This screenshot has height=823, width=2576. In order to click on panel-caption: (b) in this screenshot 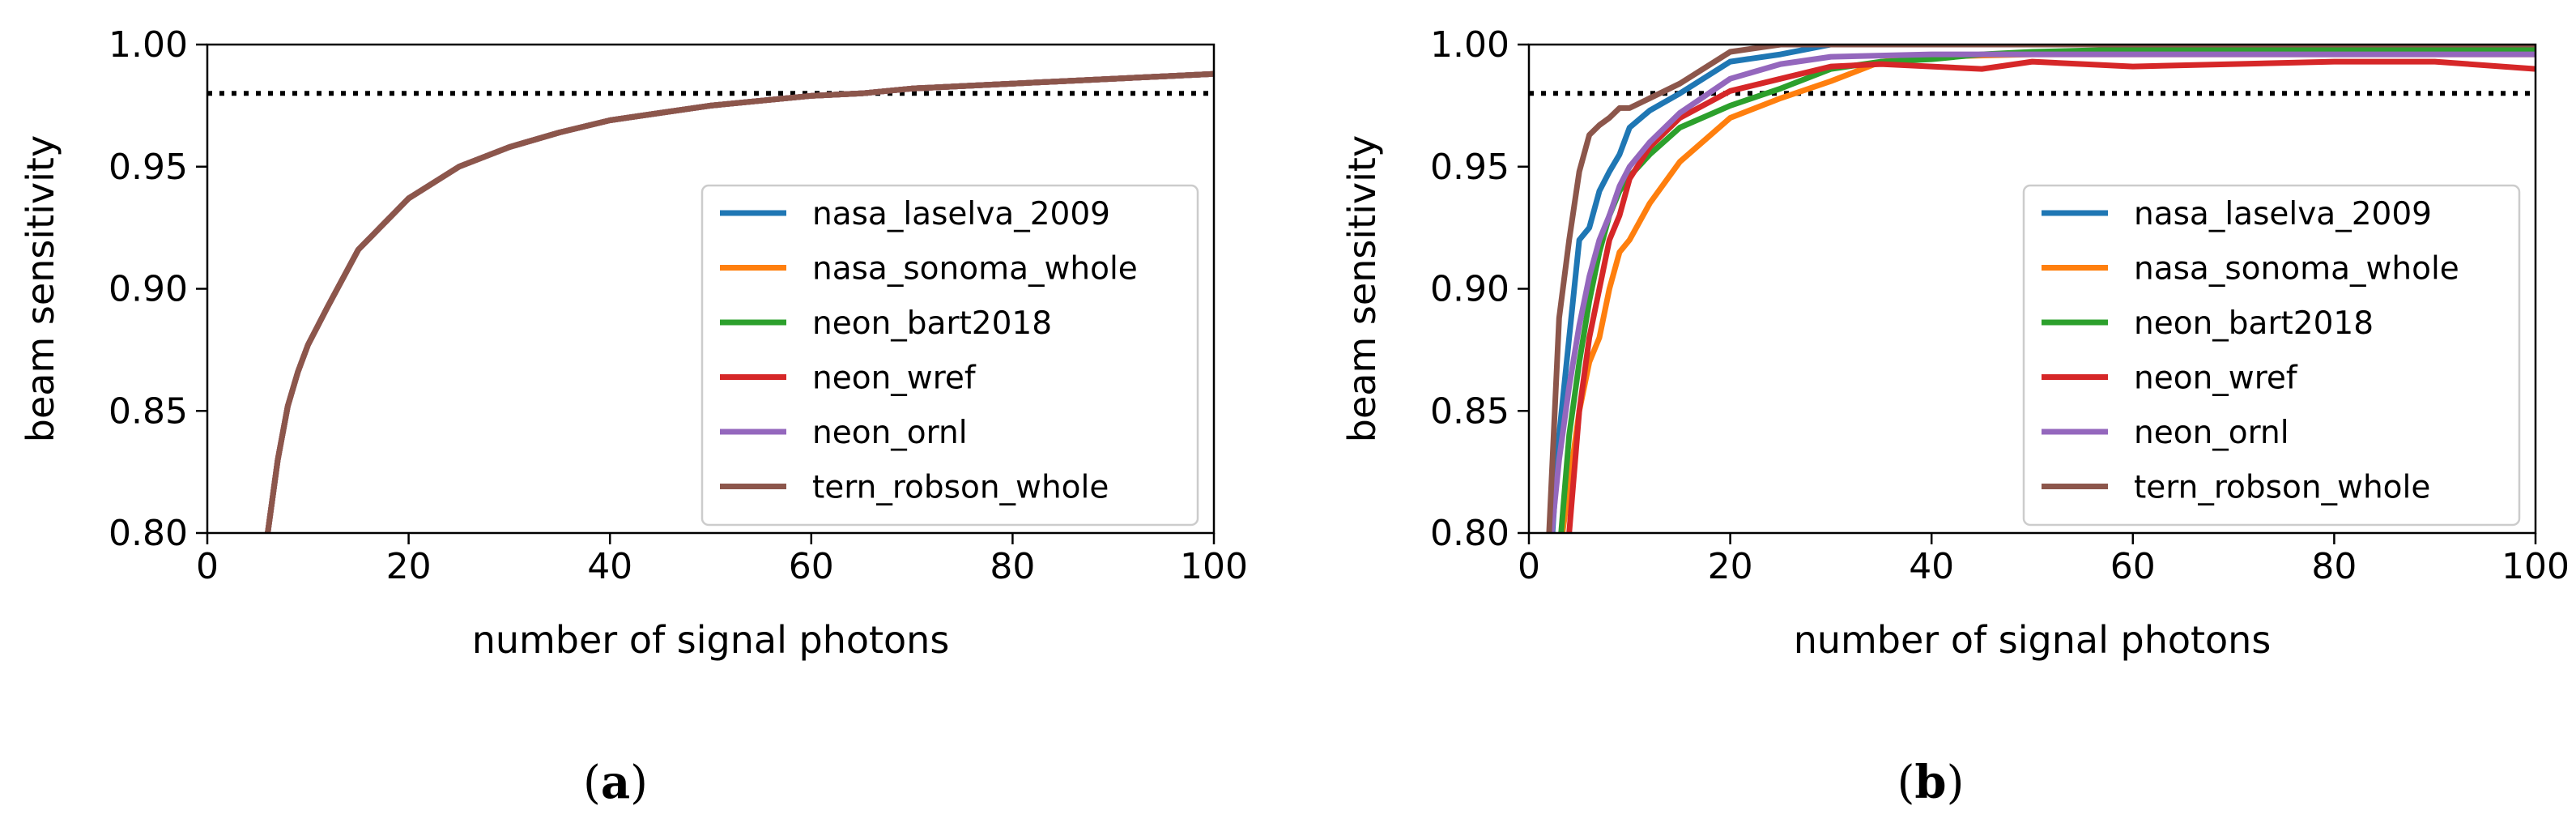, I will do `click(1931, 782)`.